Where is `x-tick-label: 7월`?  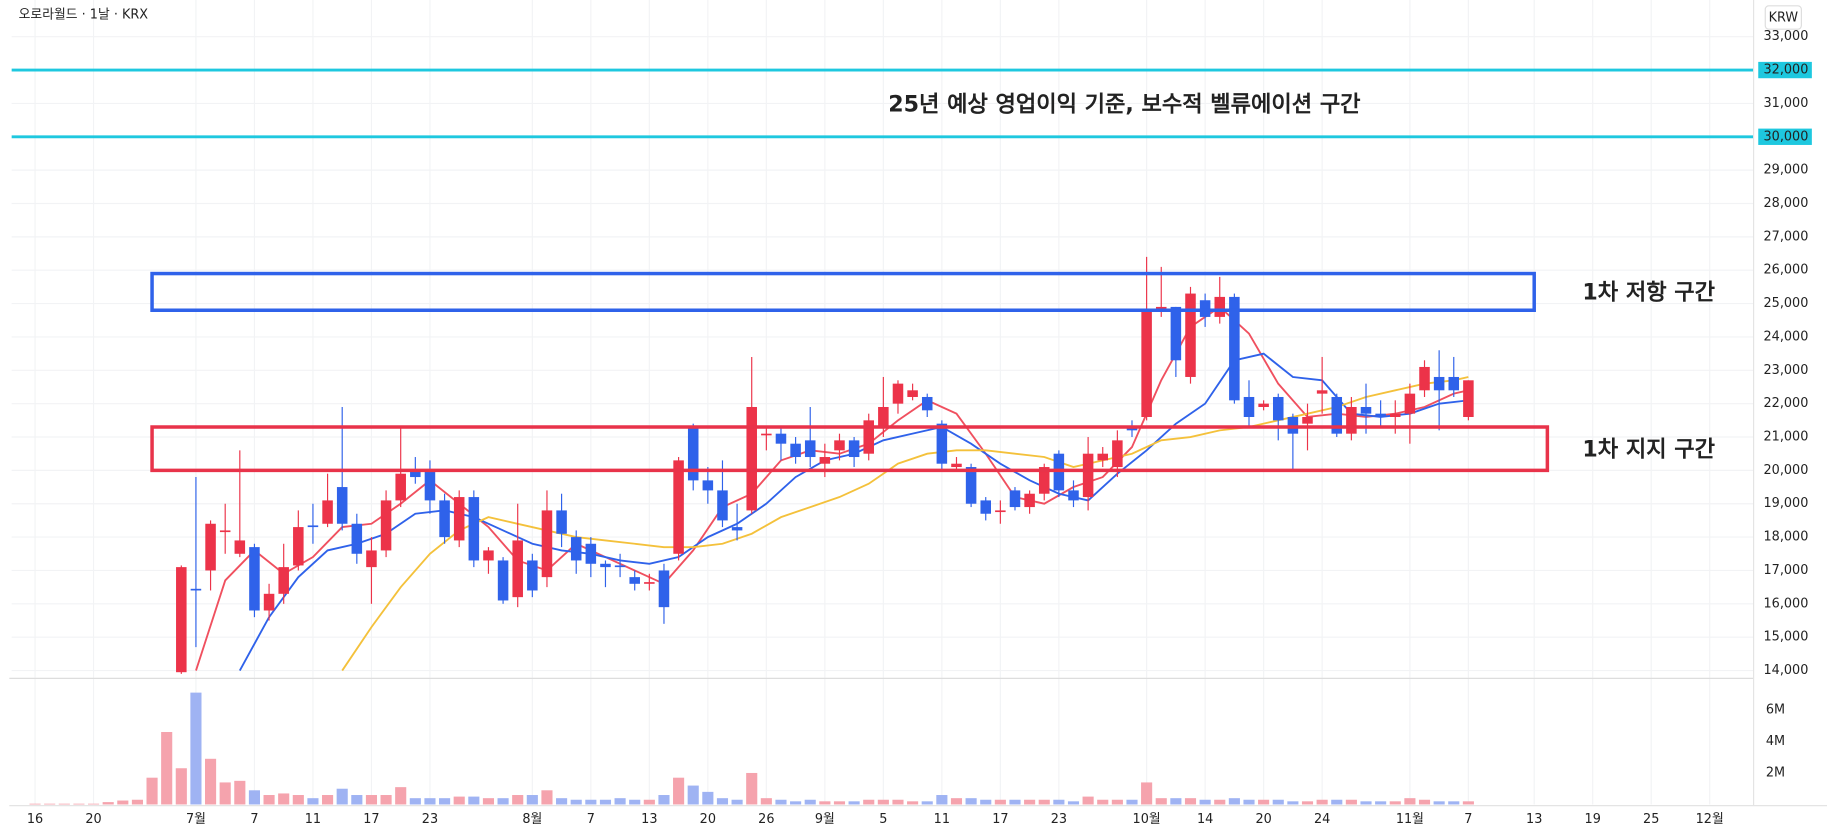
x-tick-label: 7월 is located at coordinates (196, 819).